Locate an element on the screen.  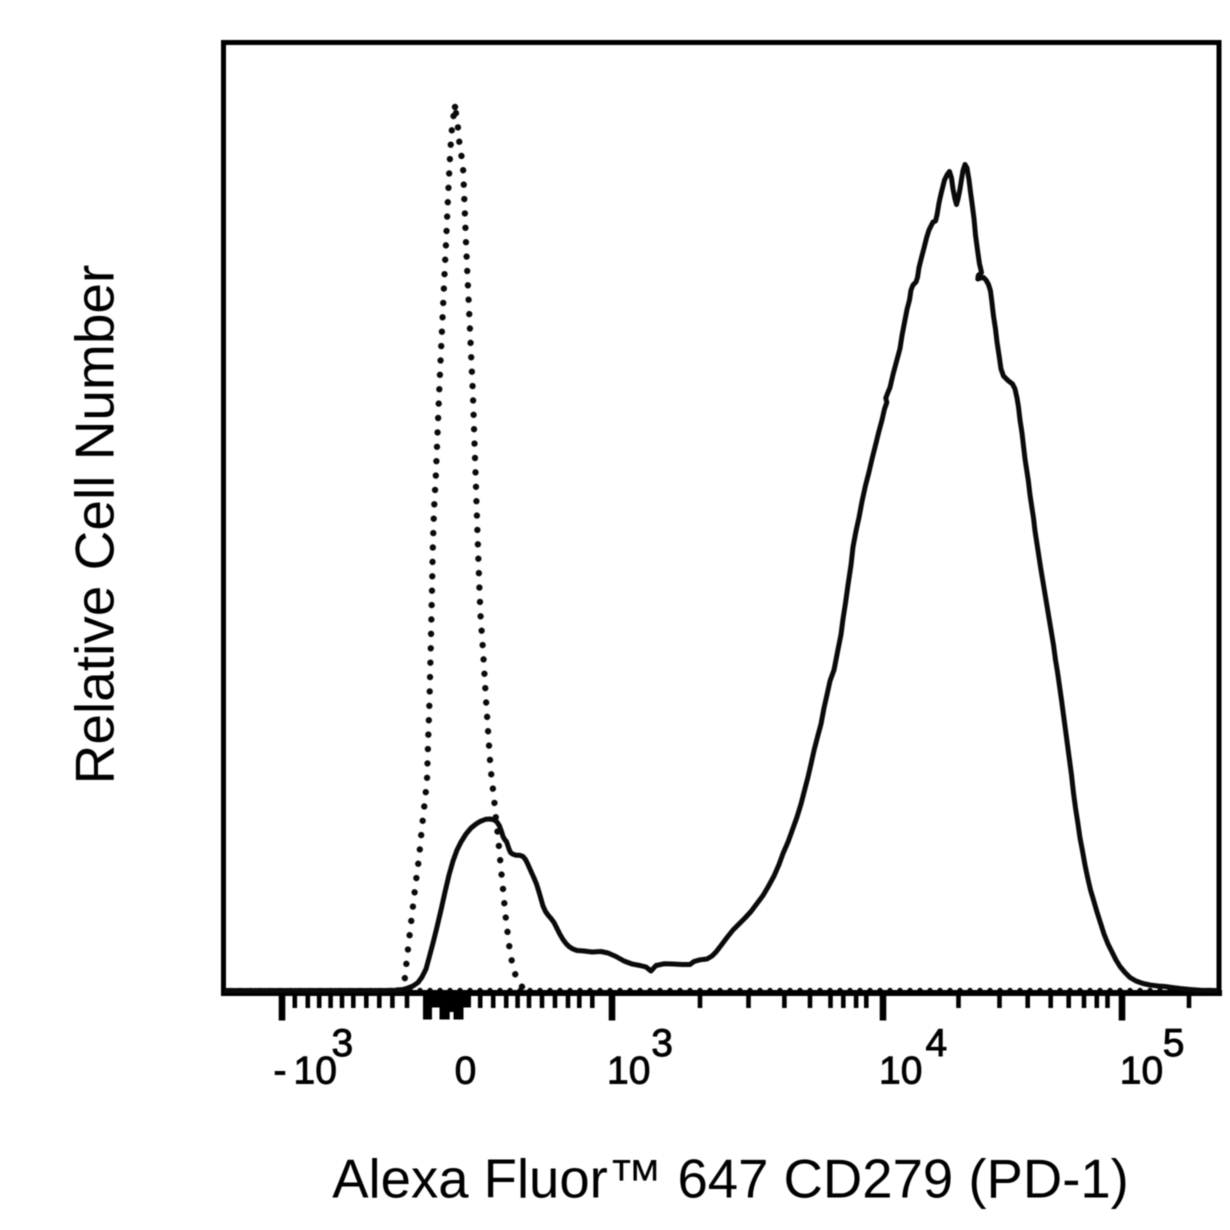
svg-text: 0 is located at coordinates (466, 1071).